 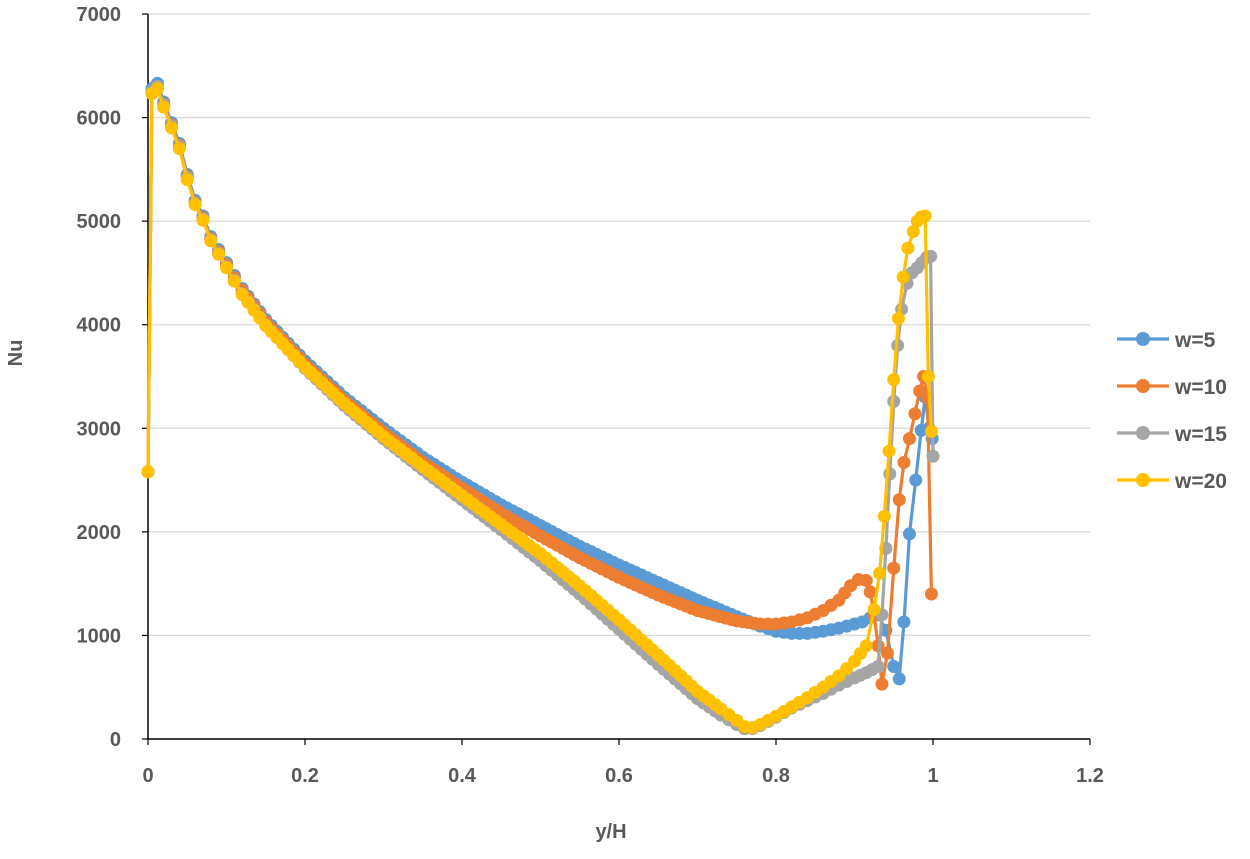 I want to click on x-tick-label: 0, so click(x=147, y=776).